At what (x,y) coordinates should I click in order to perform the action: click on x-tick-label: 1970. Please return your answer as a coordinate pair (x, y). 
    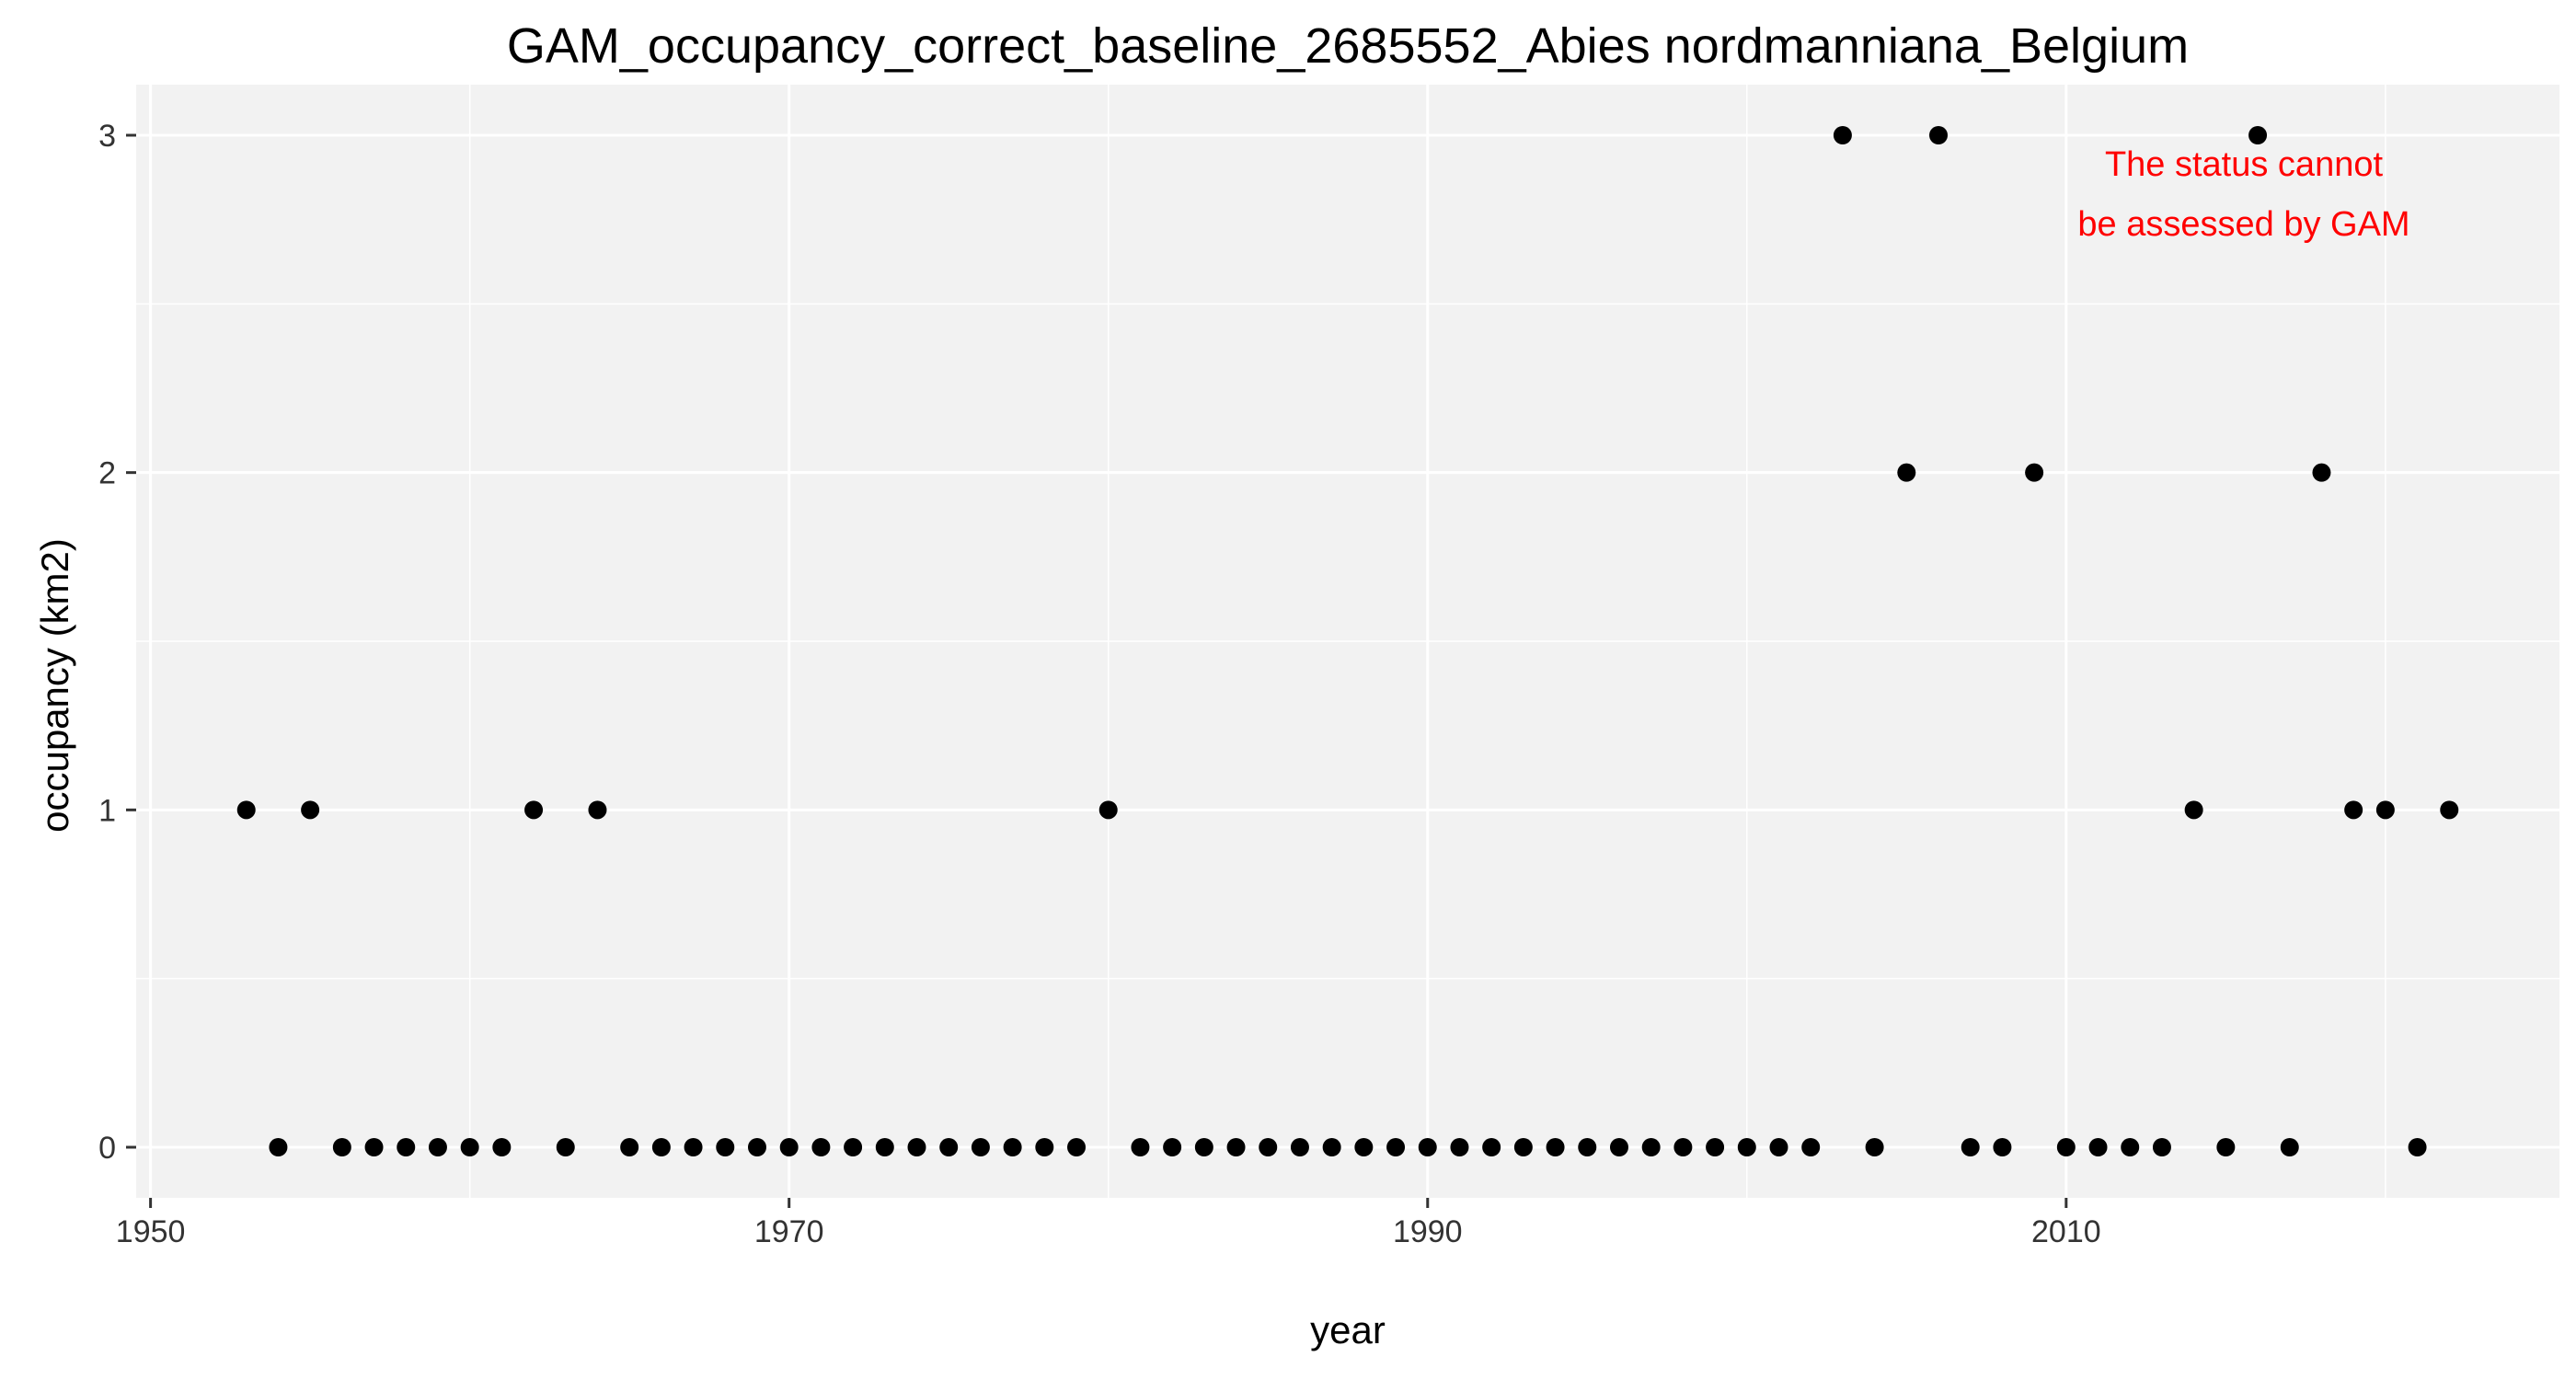
    Looking at the image, I should click on (789, 1231).